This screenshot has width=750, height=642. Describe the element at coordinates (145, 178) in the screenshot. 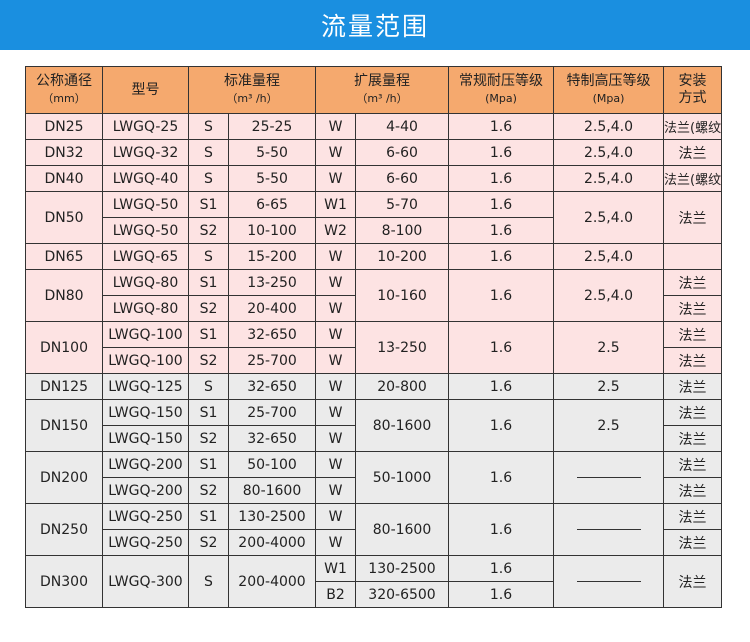

I see `cell-model: LWGQ-40` at that location.